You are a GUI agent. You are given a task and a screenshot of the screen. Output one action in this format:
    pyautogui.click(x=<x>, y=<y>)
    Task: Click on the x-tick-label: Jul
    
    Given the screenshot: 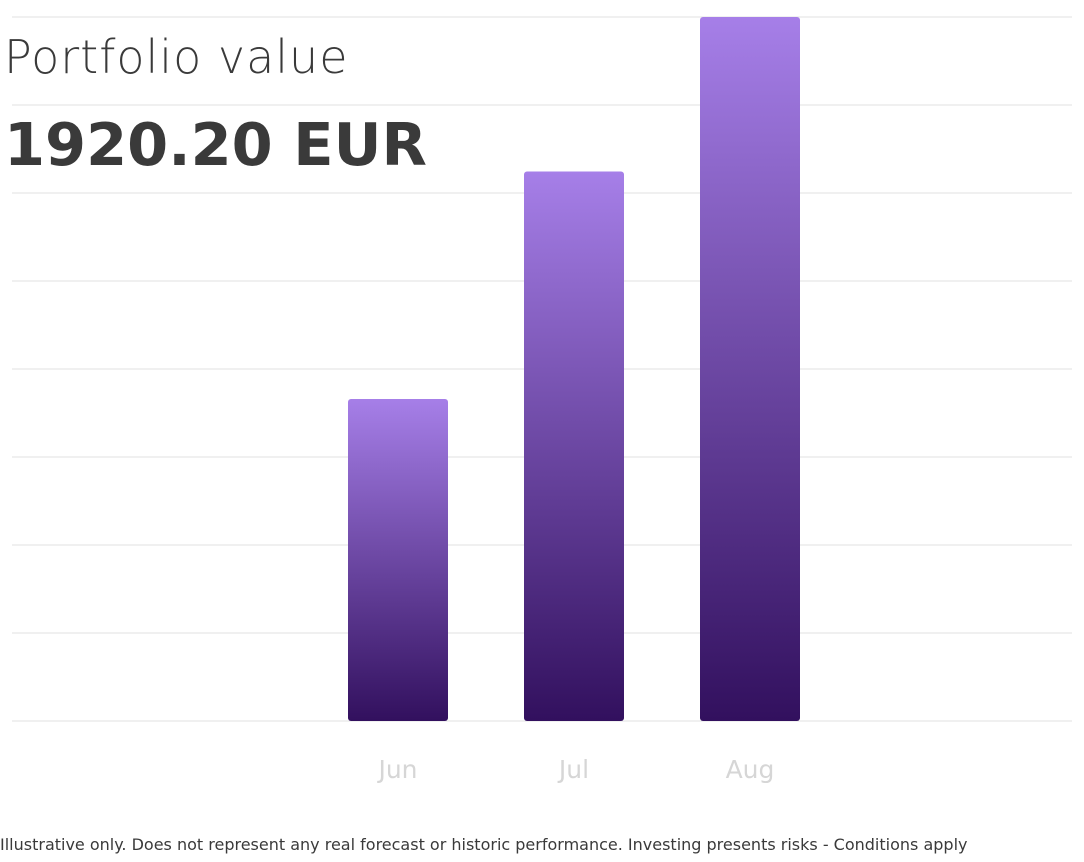 What is the action you would take?
    pyautogui.click(x=573, y=769)
    